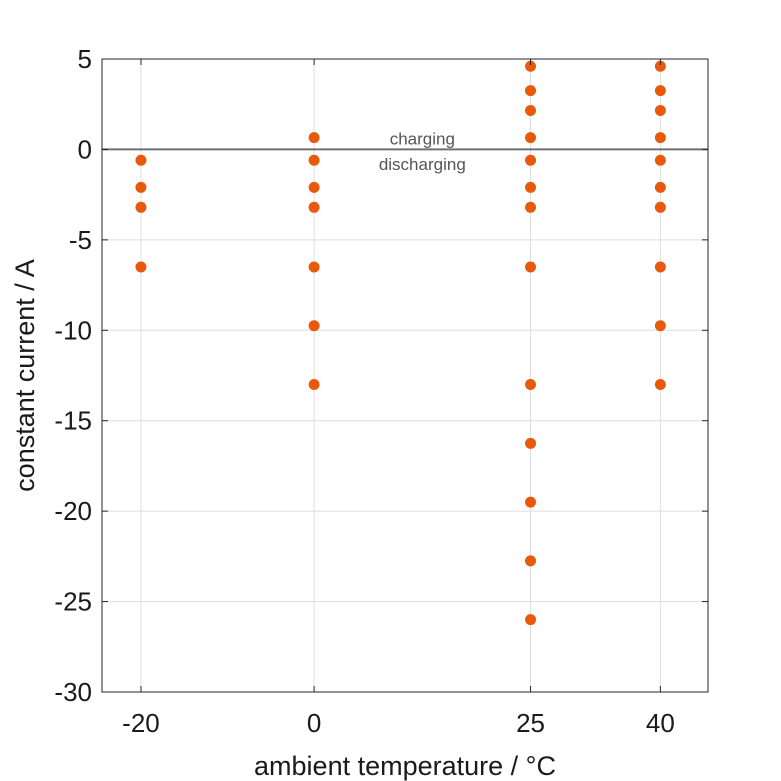 The height and width of the screenshot is (781, 781). What do you see at coordinates (73, 511) in the screenshot?
I see `y-tick-label: -20` at bounding box center [73, 511].